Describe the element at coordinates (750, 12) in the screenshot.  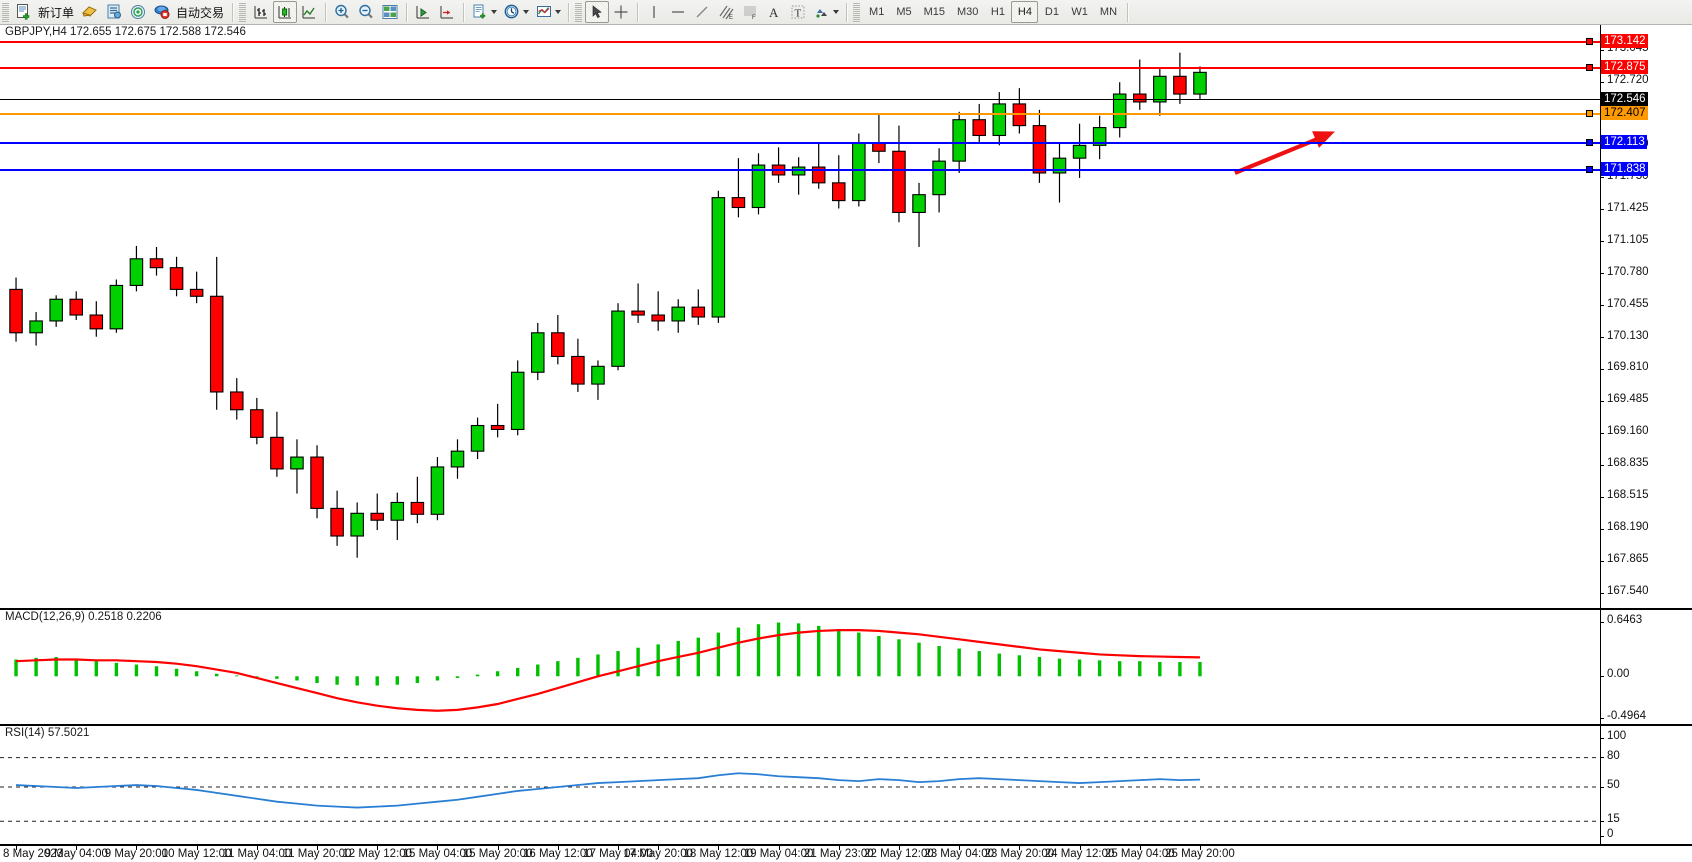
I see `fibonacci-button: F` at that location.